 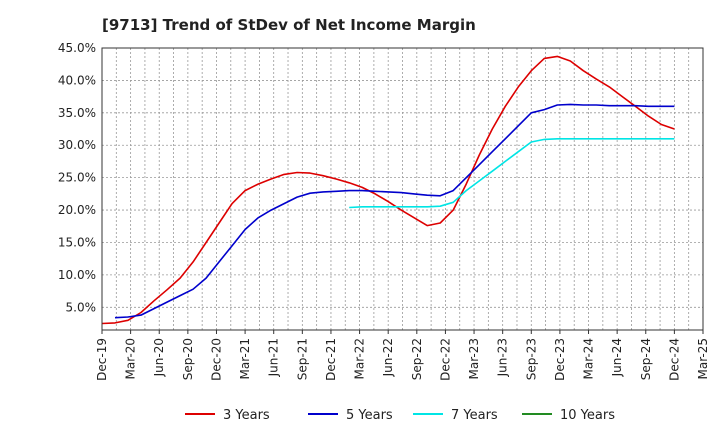 I want to click on x-tick-label: Jun-21, so click(x=274, y=357).